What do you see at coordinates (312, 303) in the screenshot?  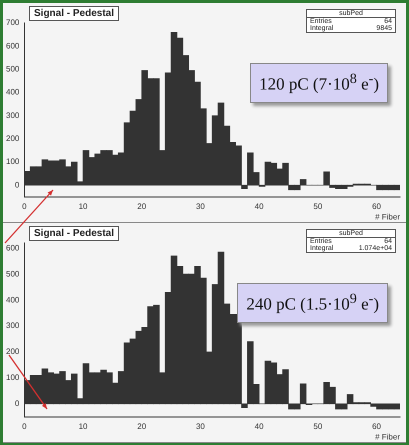 I see `annotation: 240 pC (1.5·10$^{9}$ e$^{-}$)` at bounding box center [312, 303].